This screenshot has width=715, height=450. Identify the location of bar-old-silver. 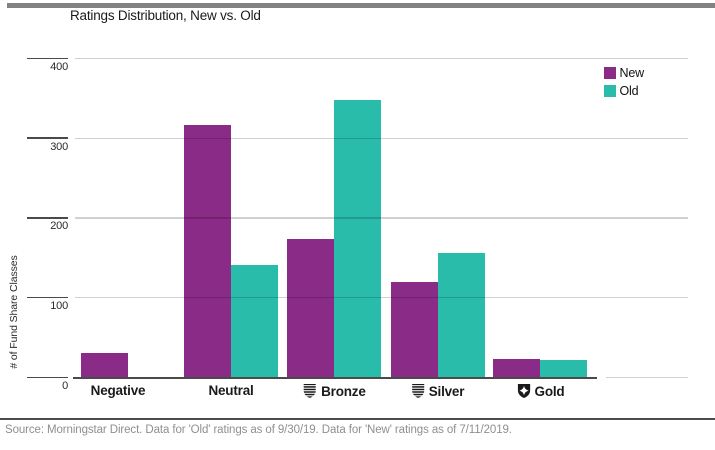
(461, 315).